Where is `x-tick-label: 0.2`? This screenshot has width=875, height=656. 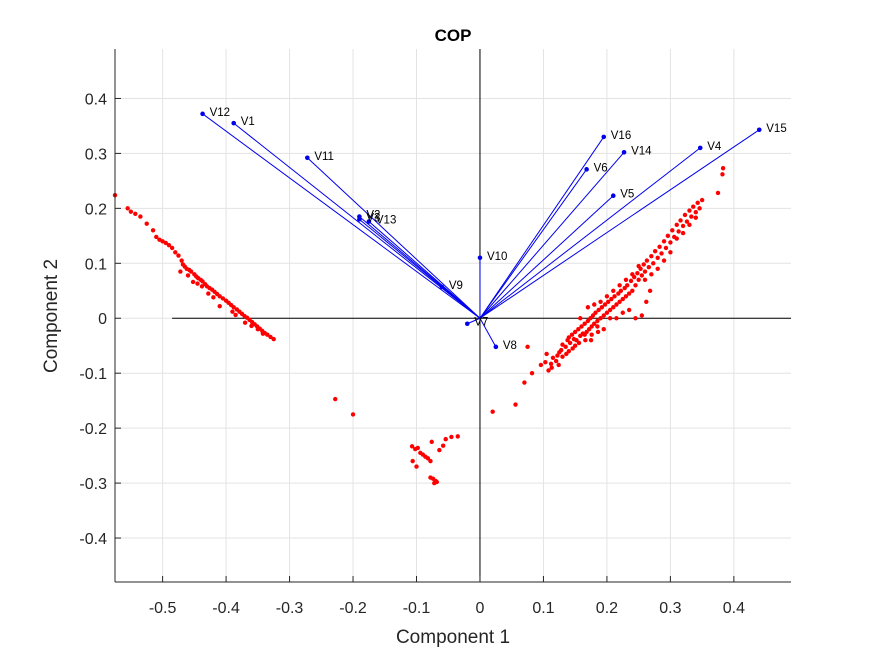
x-tick-label: 0.2 is located at coordinates (607, 608).